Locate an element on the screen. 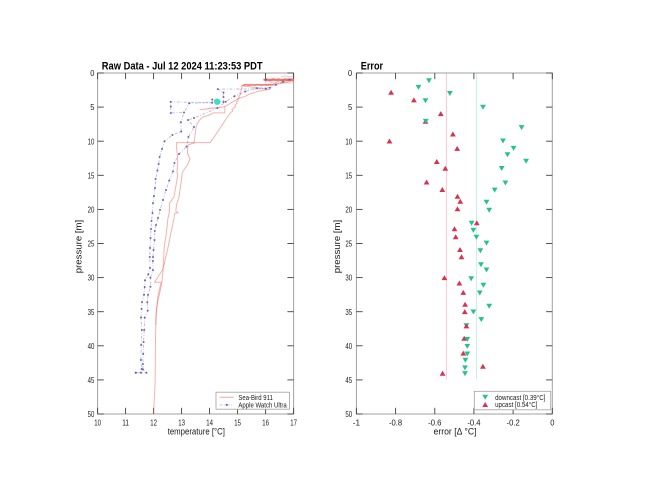 The image size is (650, 488). svg-text: 17 is located at coordinates (293, 422).